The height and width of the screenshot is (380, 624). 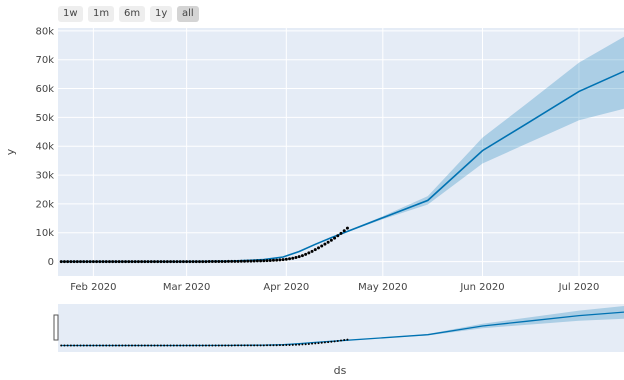 What do you see at coordinates (44, 176) in the screenshot?
I see `y-tick-label: 30k` at bounding box center [44, 176].